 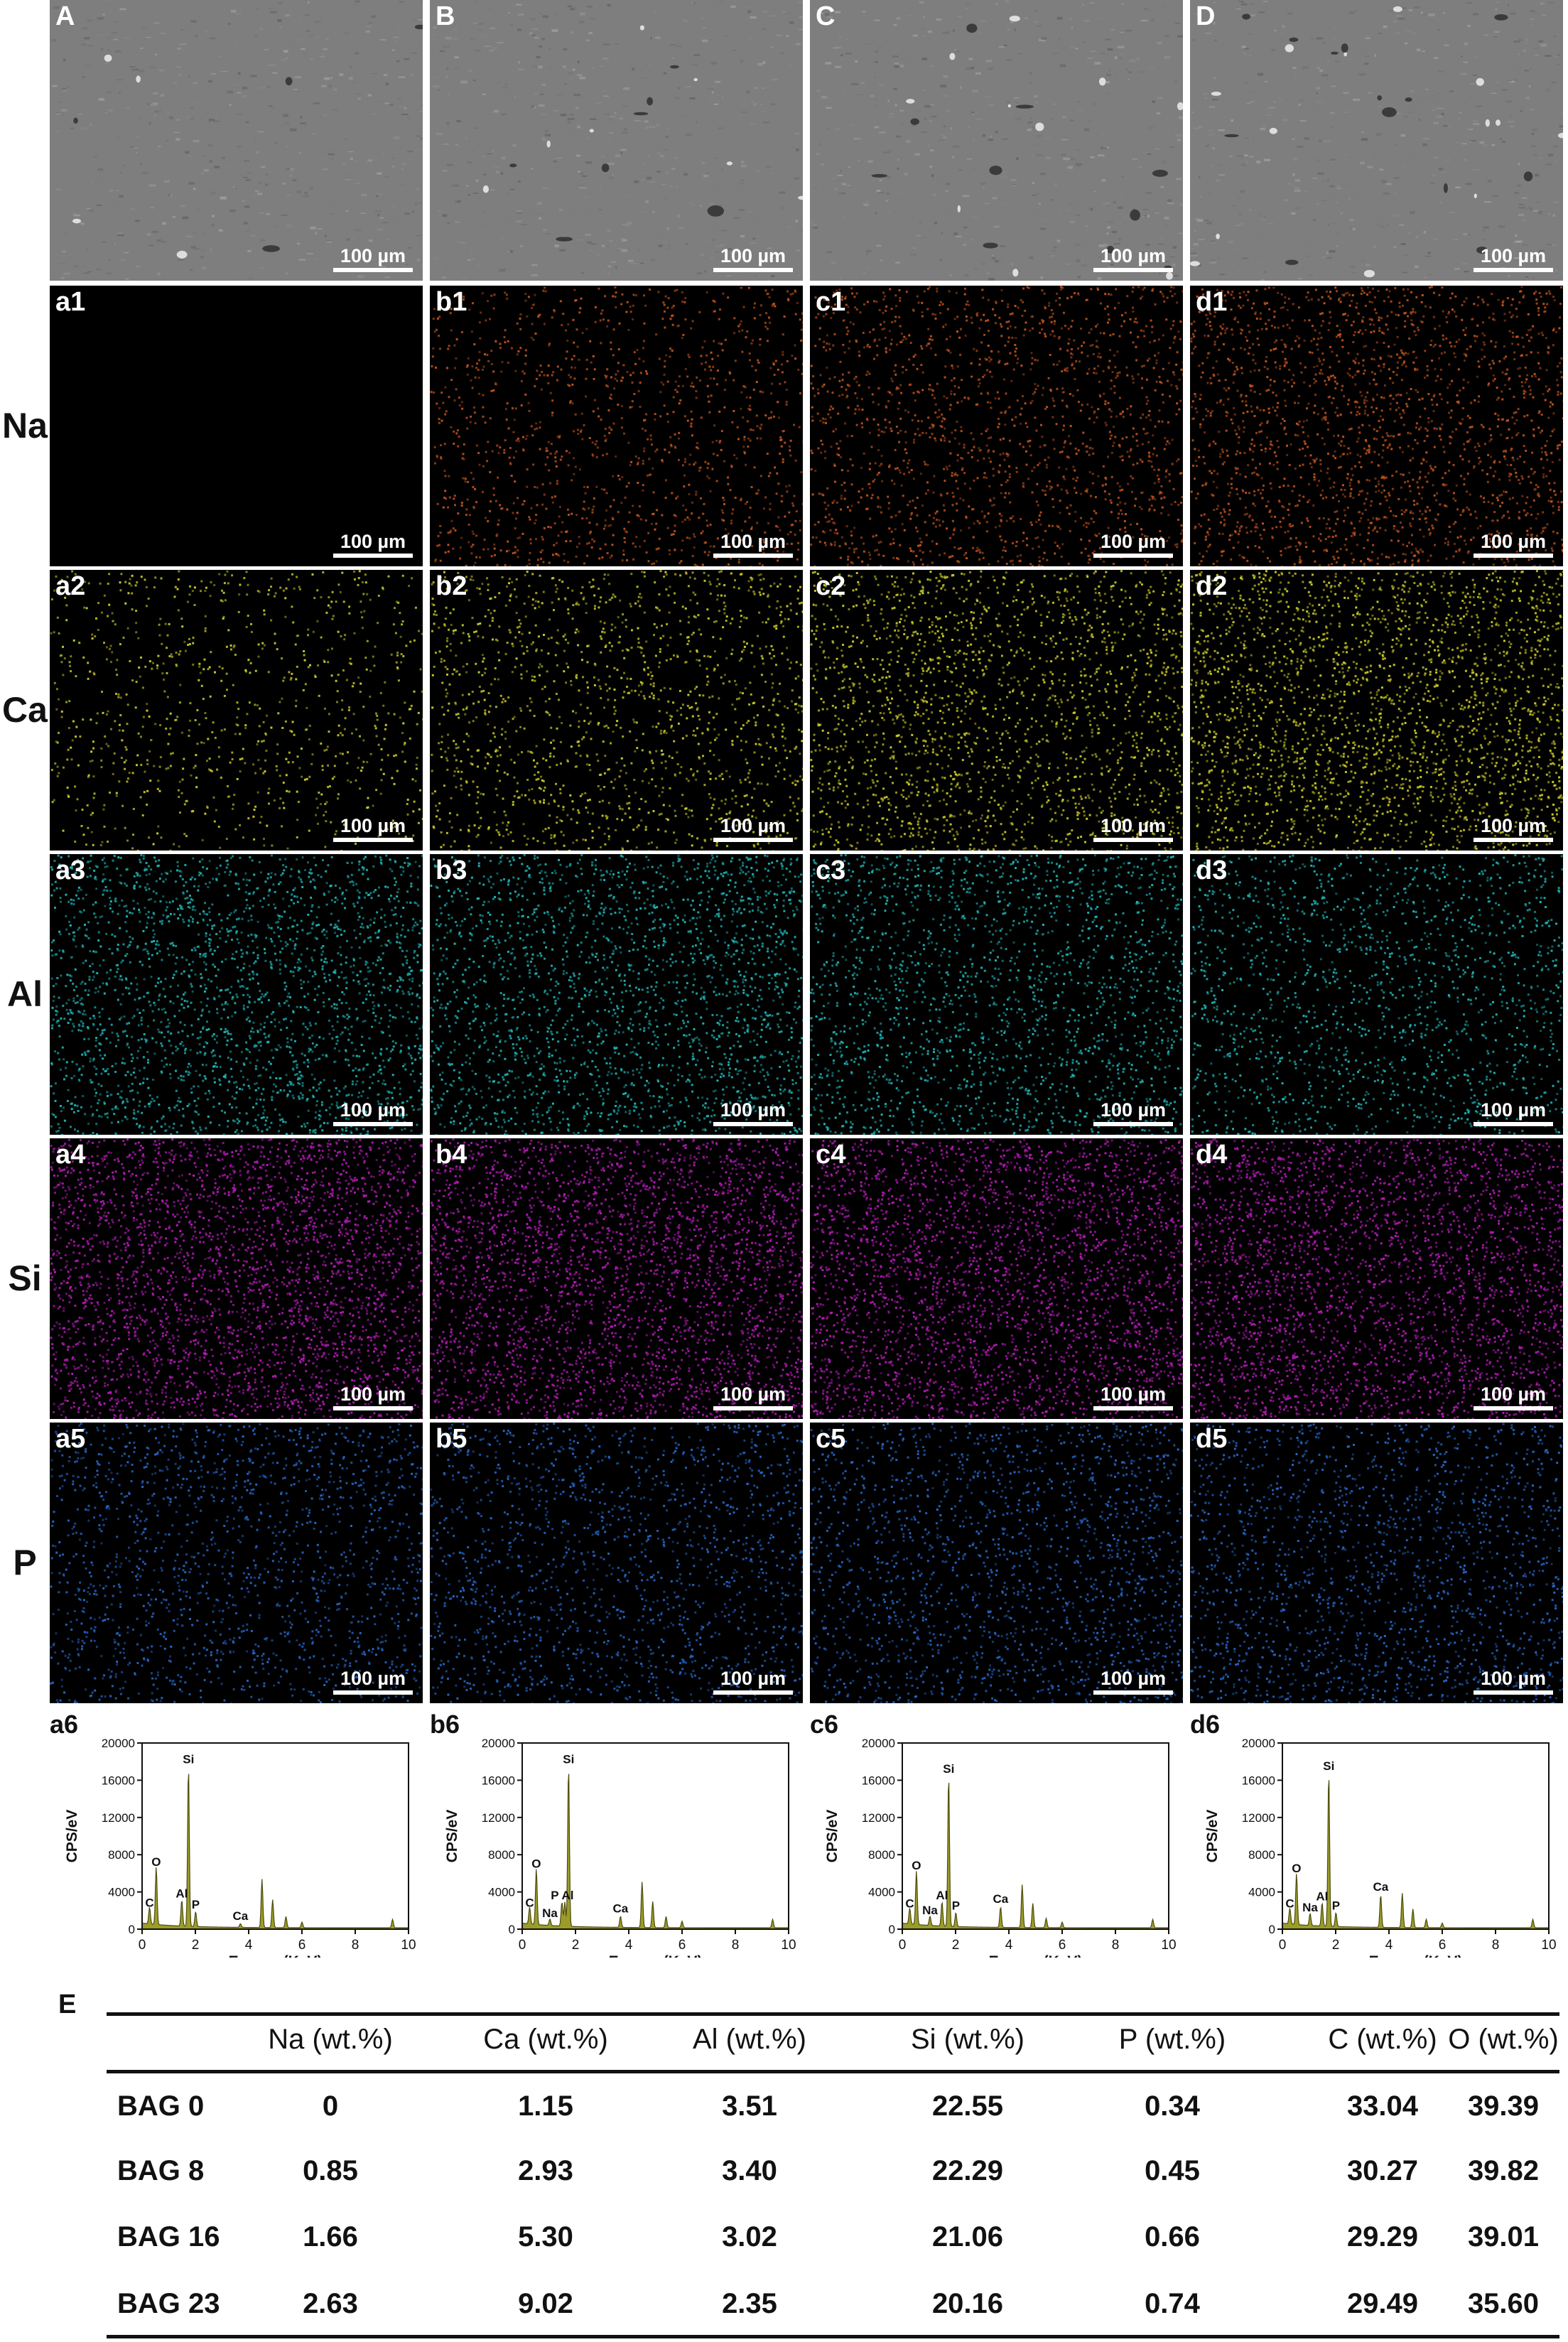 I want to click on panel-label: b2, so click(x=451, y=587).